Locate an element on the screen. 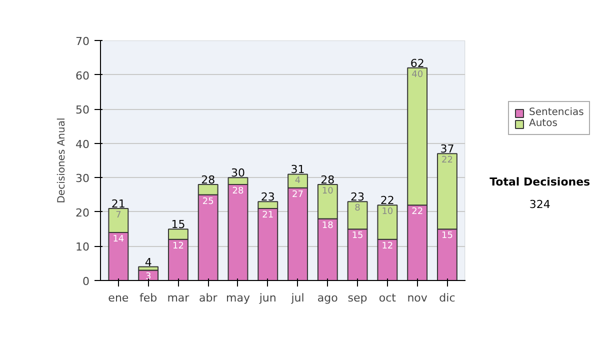 The image size is (600, 340). data-label: 25 is located at coordinates (208, 201).